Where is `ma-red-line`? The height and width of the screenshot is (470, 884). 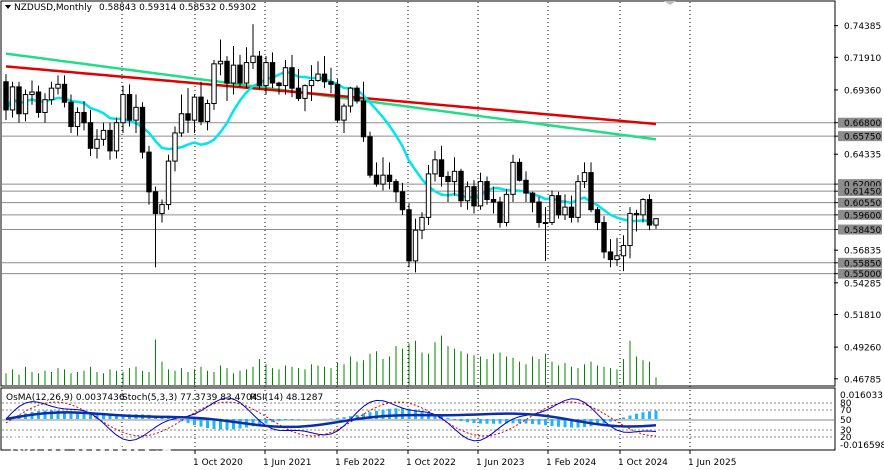
ma-red-line is located at coordinates (331, 95).